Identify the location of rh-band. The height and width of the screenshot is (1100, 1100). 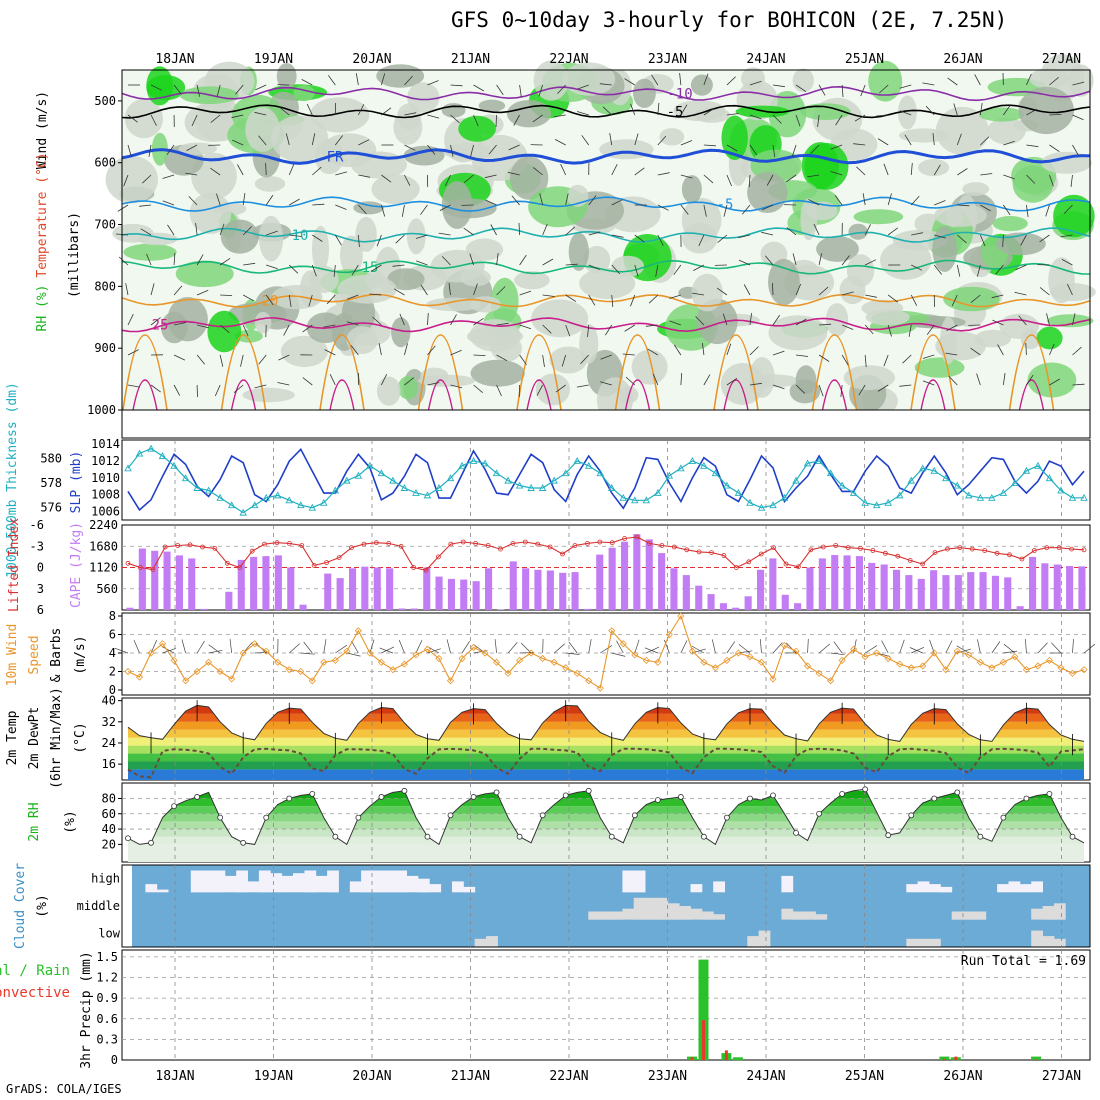
(606, 802).